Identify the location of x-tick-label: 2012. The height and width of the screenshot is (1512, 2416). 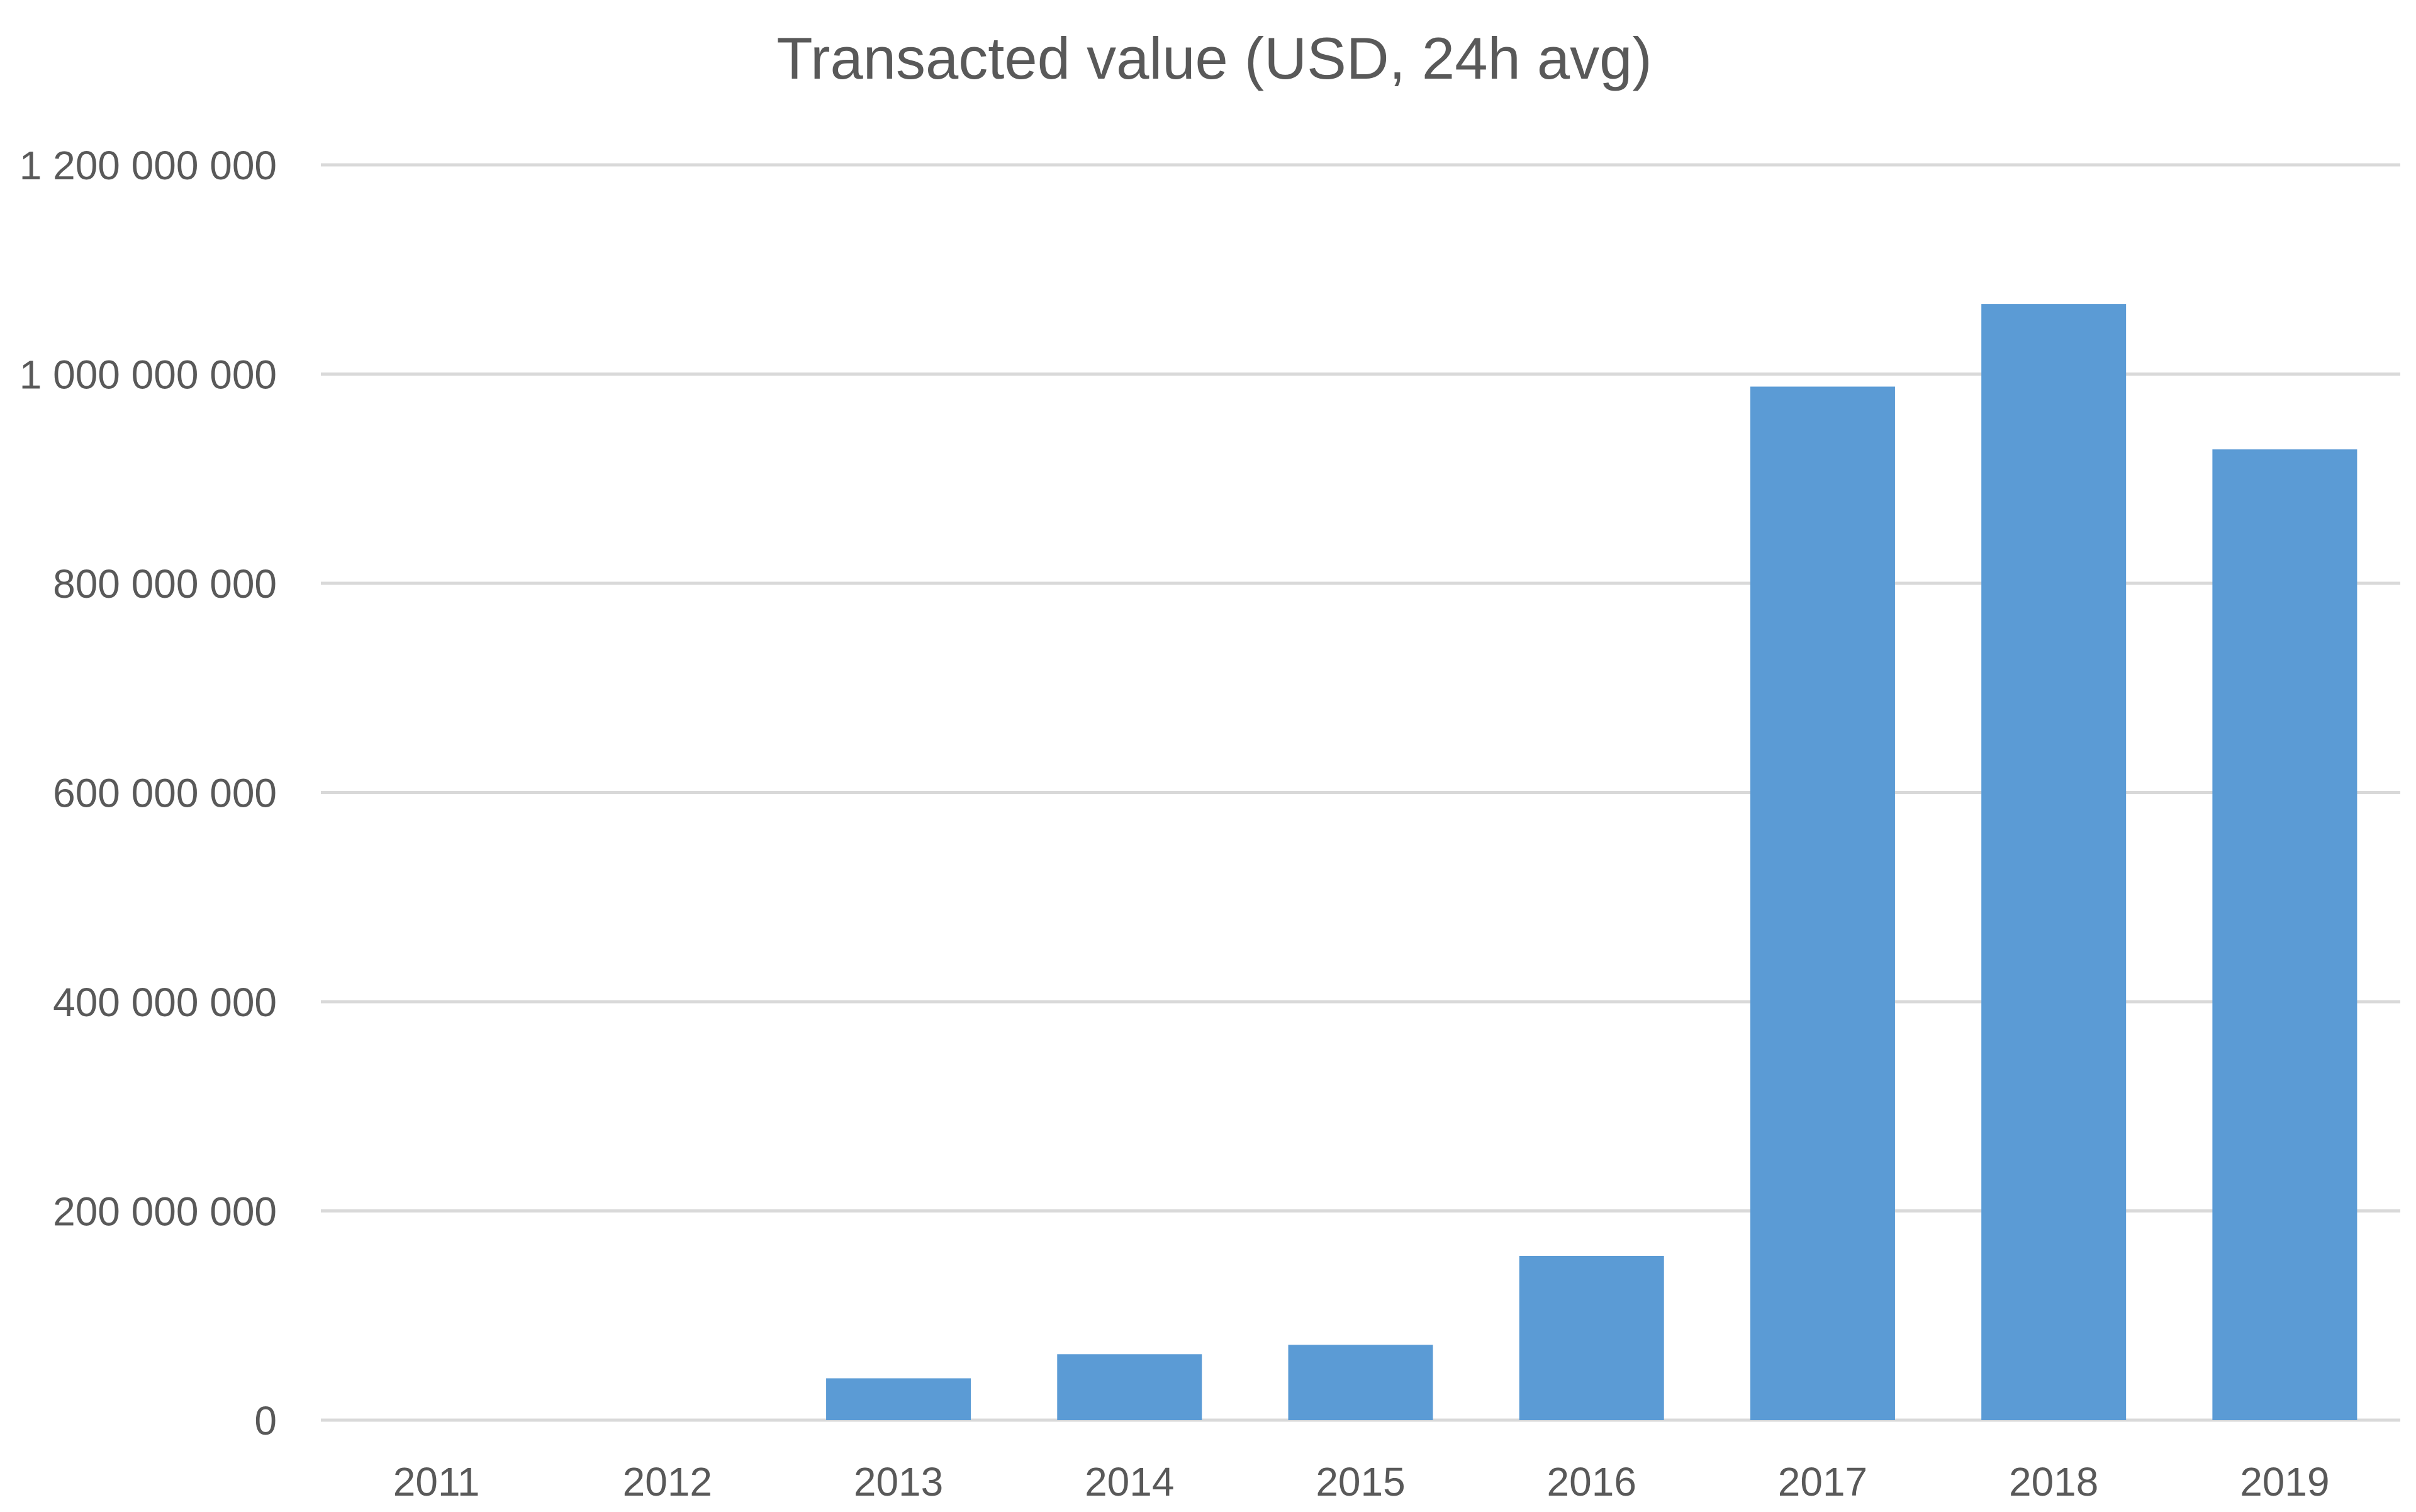
(667, 1481).